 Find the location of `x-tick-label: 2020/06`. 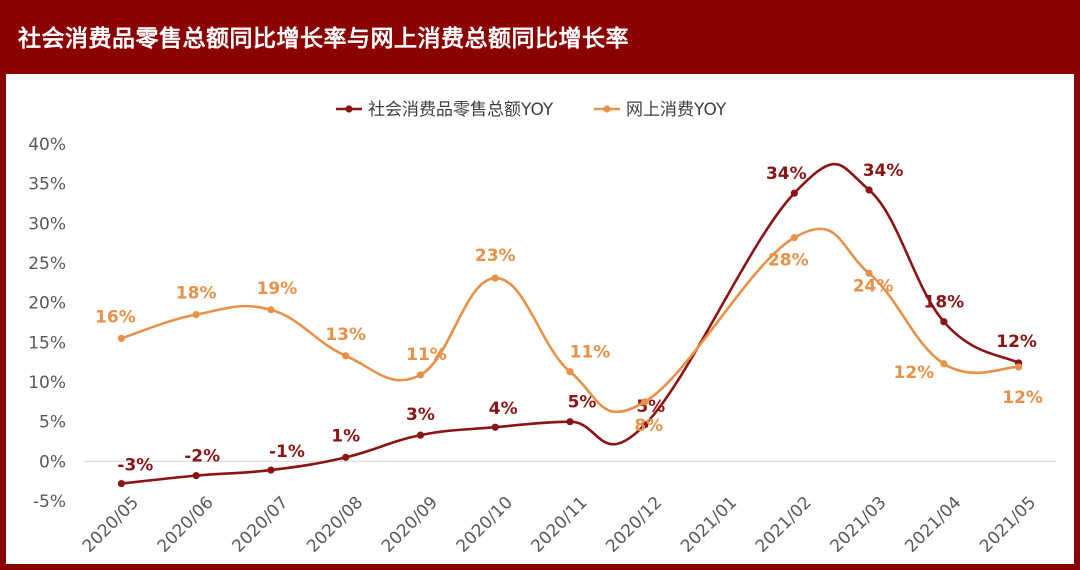

x-tick-label: 2020/06 is located at coordinates (186, 525).